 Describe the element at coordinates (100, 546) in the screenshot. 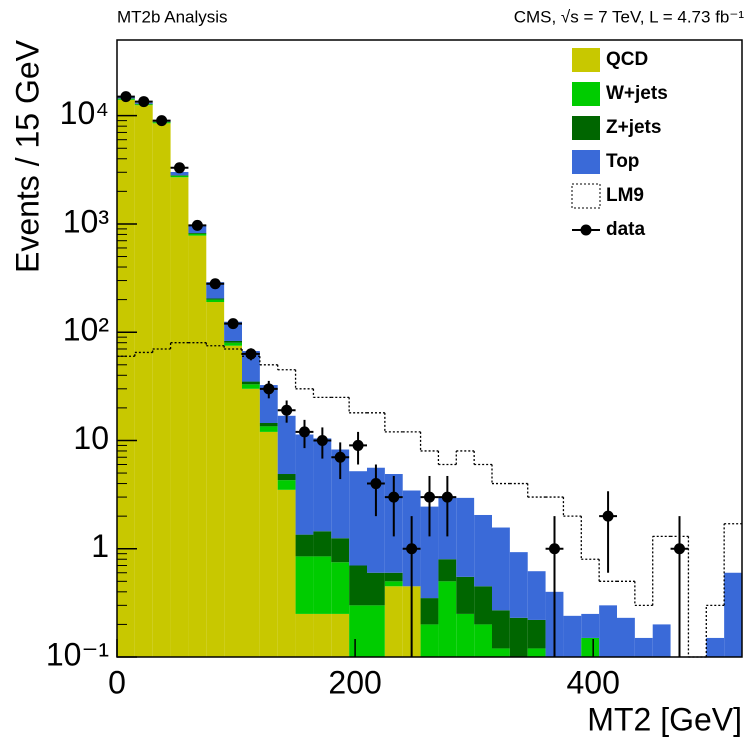

I see `y-tick-label: 1` at that location.